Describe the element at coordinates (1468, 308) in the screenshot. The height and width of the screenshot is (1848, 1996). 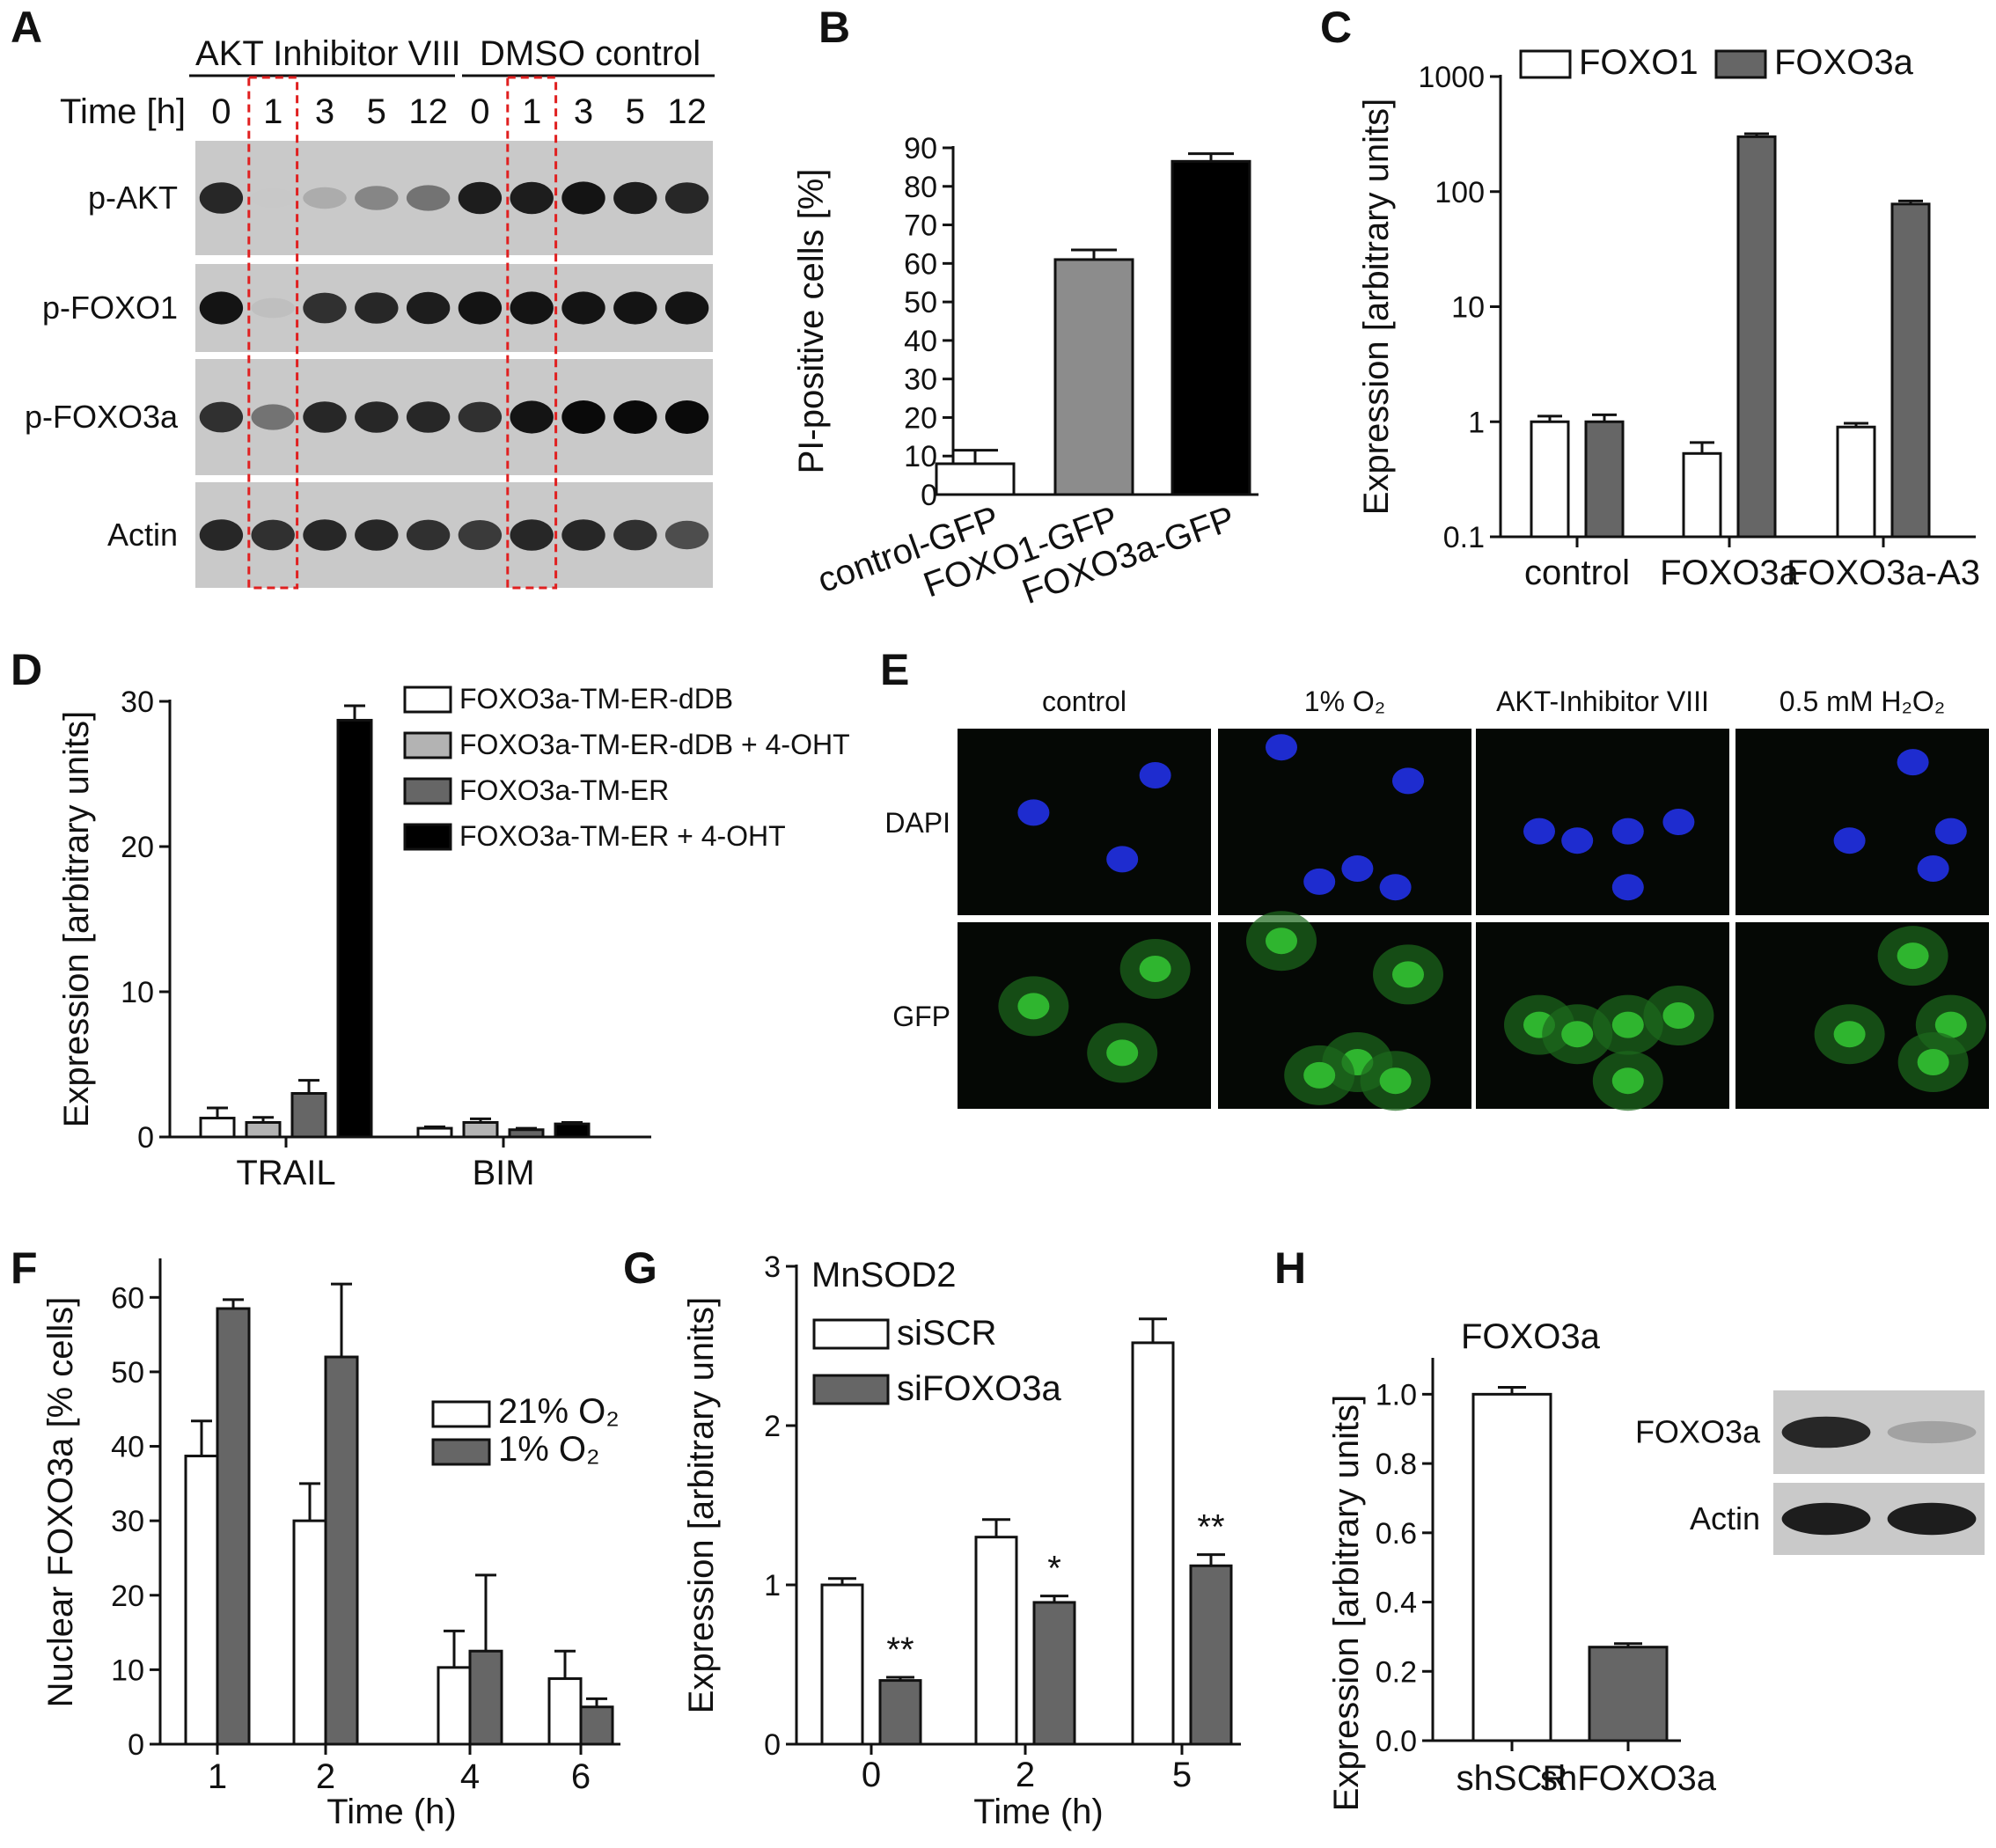
I see `y-tick-label: 10` at that location.